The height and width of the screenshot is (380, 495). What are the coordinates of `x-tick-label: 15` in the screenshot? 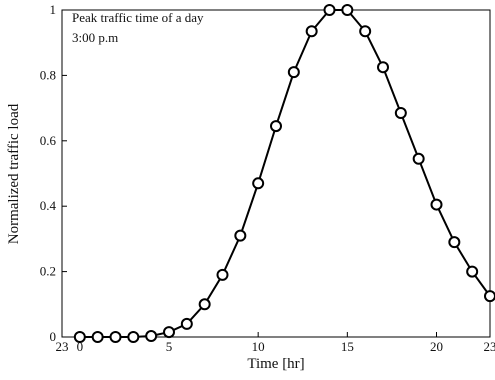 It's located at (347, 346).